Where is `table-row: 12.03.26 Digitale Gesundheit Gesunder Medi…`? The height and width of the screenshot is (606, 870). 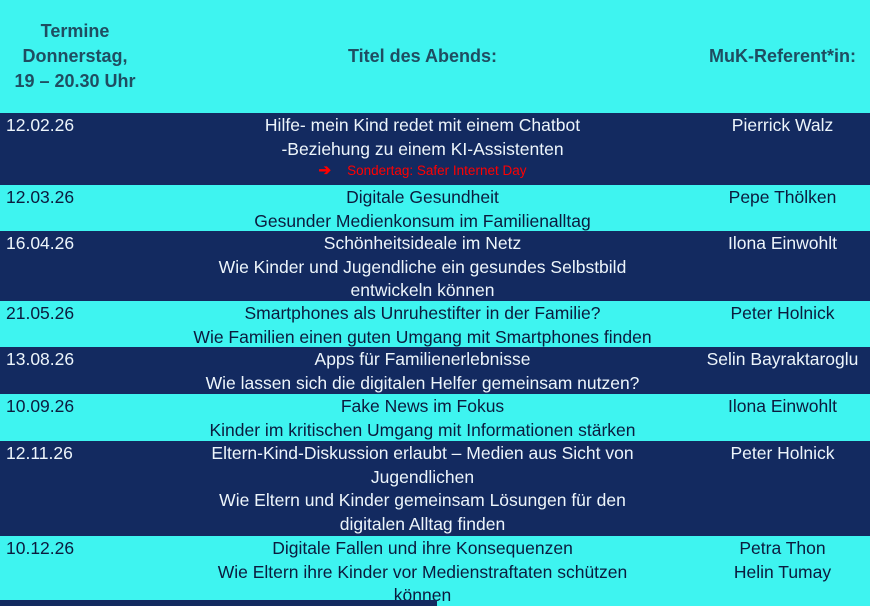 table-row: 12.03.26 Digitale Gesundheit Gesunder Medi… is located at coordinates (435, 208).